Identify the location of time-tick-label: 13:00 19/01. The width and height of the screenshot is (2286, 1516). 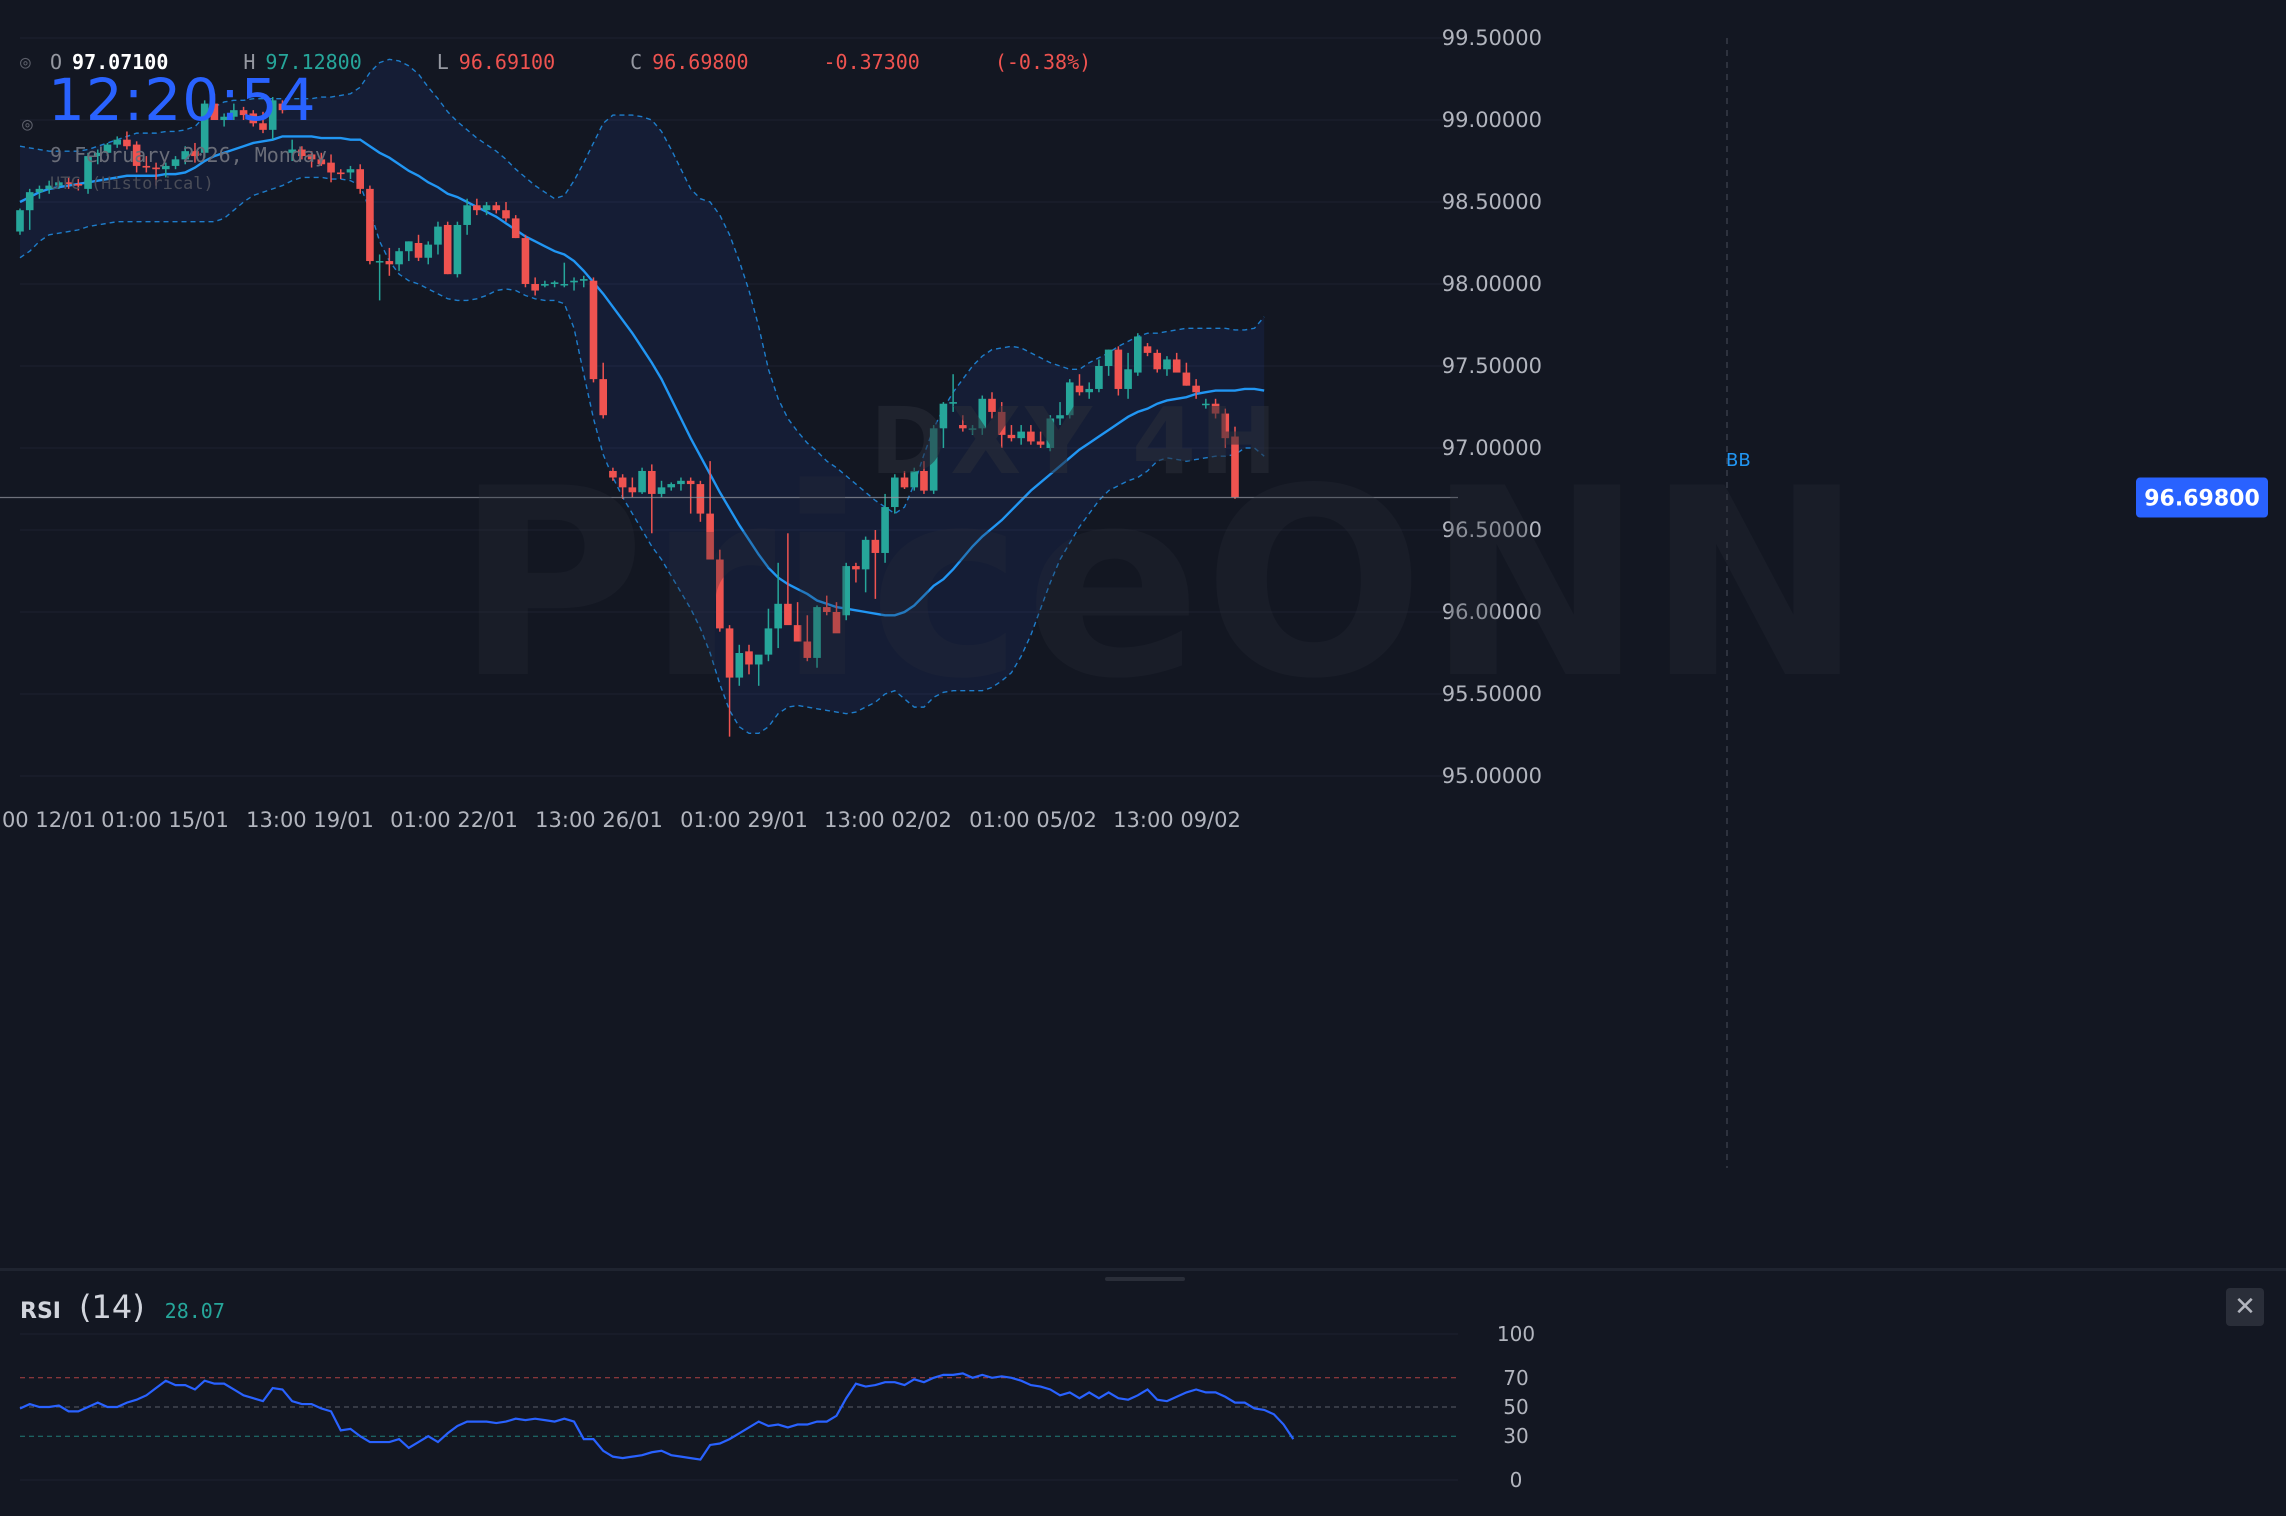
(310, 820).